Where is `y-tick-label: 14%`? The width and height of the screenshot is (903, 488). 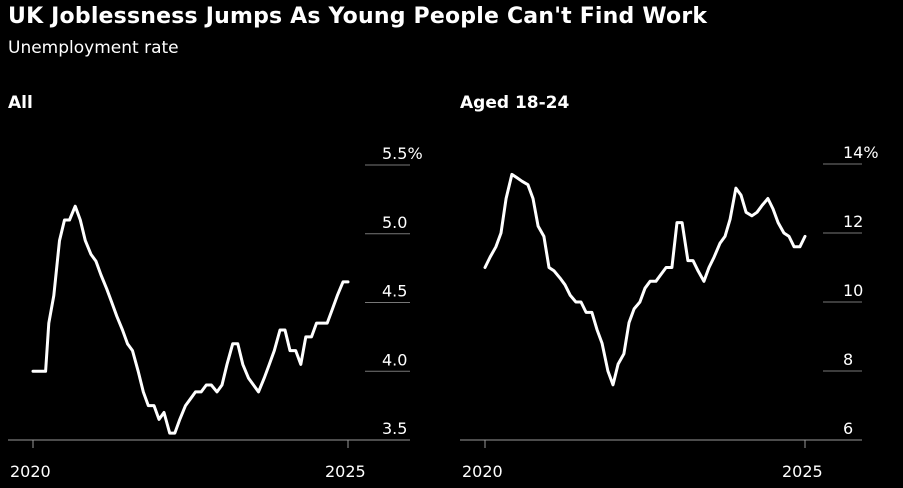 y-tick-label: 14% is located at coordinates (861, 152).